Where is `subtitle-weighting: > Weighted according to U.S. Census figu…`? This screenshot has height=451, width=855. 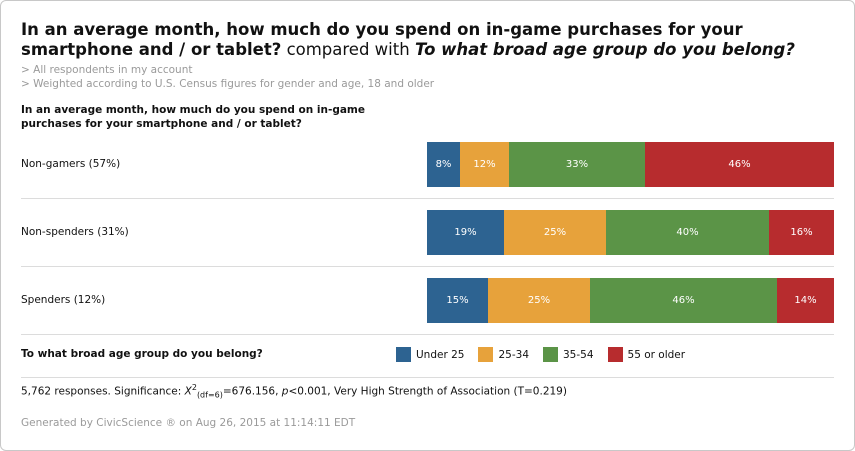
subtitle-weighting: > Weighted according to U.S. Census figu… is located at coordinates (228, 84).